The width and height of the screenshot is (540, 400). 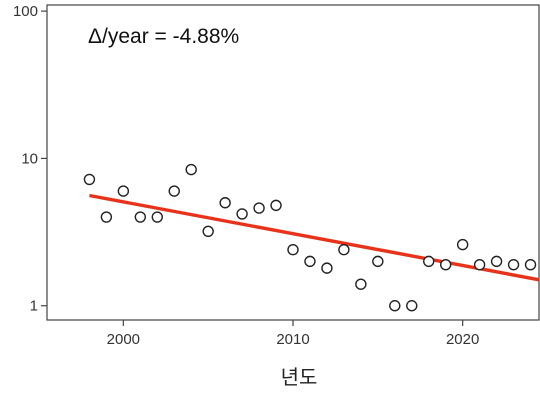 What do you see at coordinates (29, 158) in the screenshot?
I see `y-tick-label: 10` at bounding box center [29, 158].